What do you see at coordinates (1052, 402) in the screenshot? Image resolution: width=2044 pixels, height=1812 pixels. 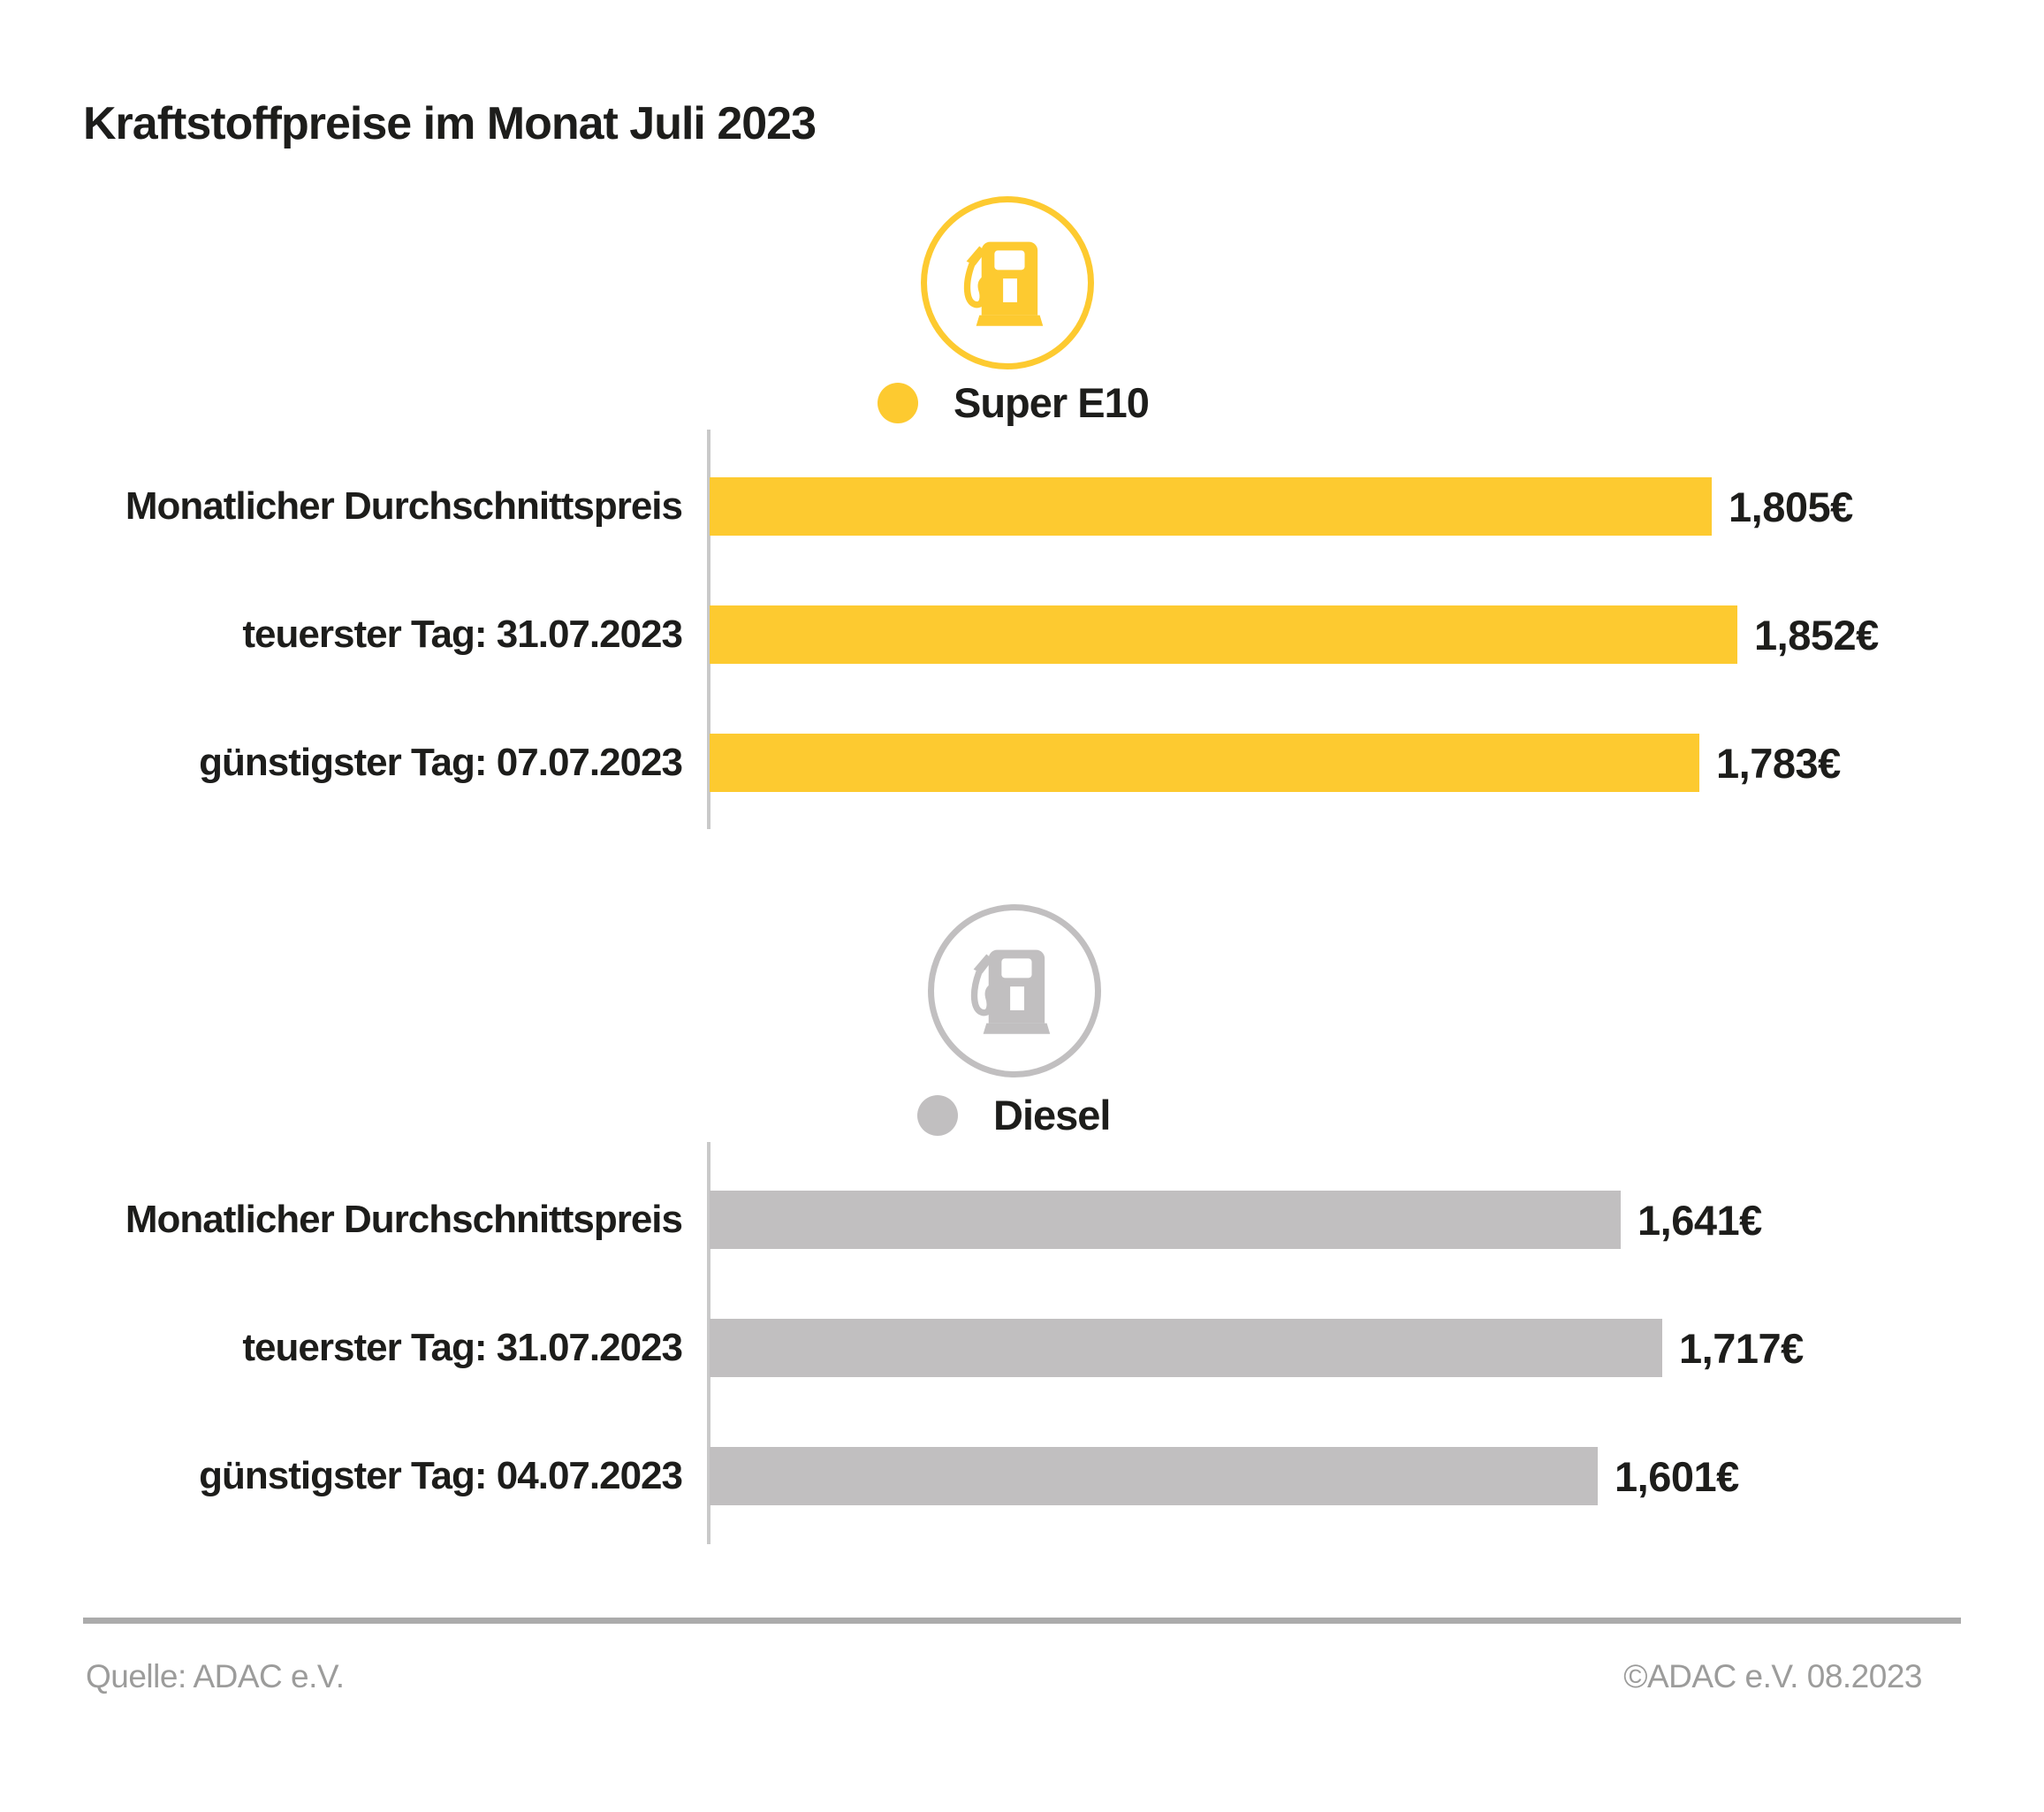 I see `legend-label: Super E10` at bounding box center [1052, 402].